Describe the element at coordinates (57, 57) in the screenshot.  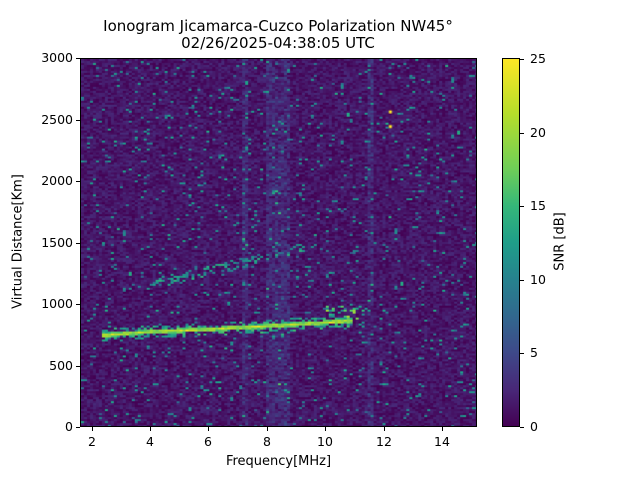
I see `y-tick-label: 3000` at that location.